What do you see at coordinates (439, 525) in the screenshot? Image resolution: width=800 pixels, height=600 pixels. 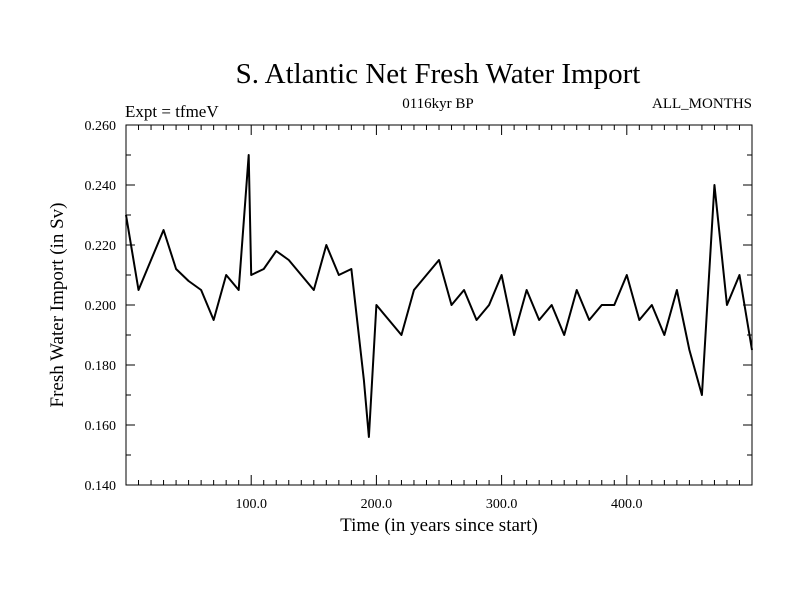 I see `x-axis-label: Time (in years since start)` at bounding box center [439, 525].